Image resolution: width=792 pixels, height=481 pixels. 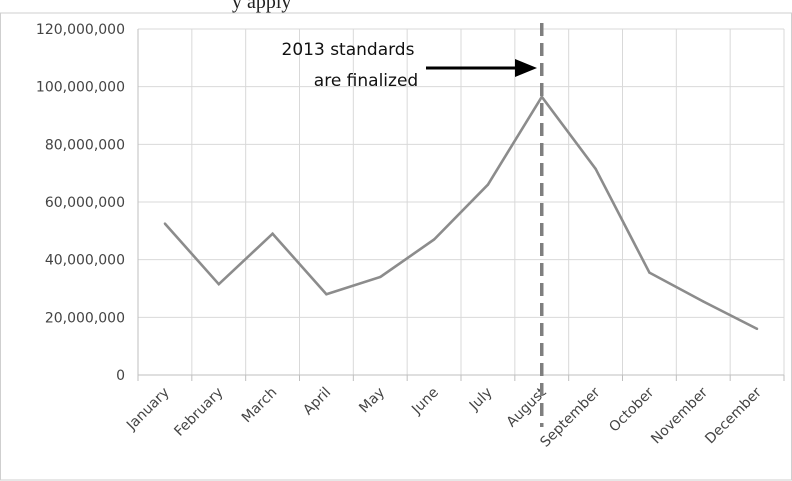 What do you see at coordinates (733, 415) in the screenshot?
I see `x-tick-label: December` at bounding box center [733, 415].